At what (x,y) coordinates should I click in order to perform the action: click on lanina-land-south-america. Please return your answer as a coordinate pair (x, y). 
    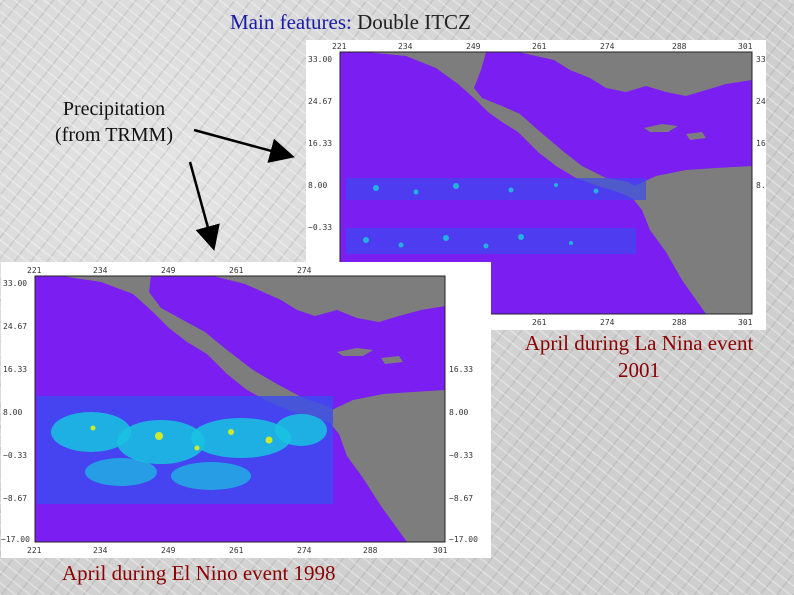
    Looking at the image, I should click on (689, 240).